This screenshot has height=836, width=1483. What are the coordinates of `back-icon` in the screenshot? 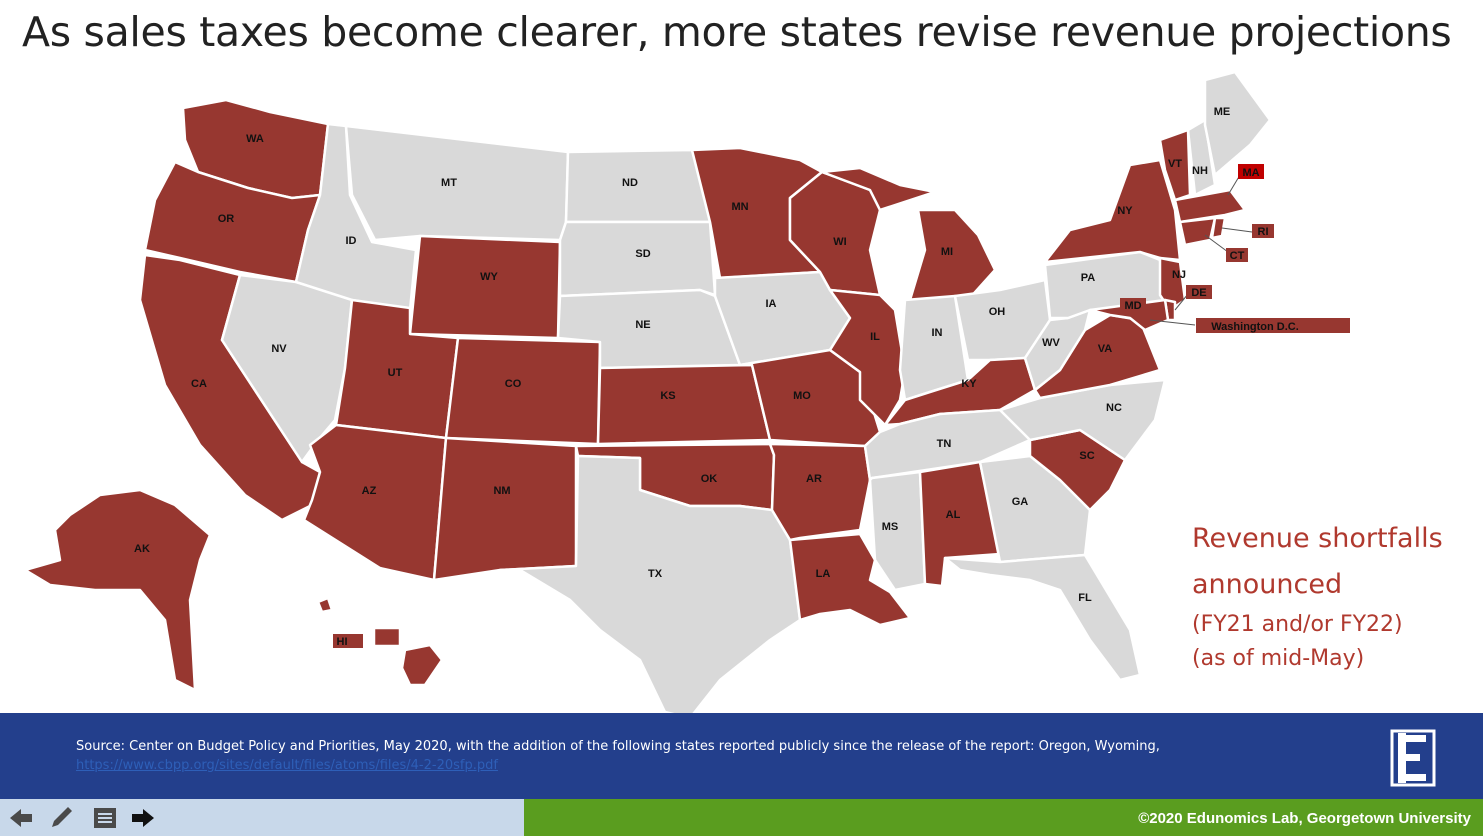 It's located at (21, 818).